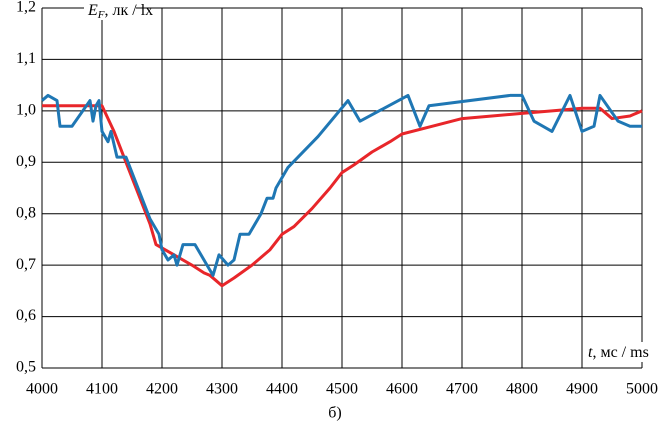 The height and width of the screenshot is (427, 668). I want to click on x-tick-label: 4400, so click(282, 389).